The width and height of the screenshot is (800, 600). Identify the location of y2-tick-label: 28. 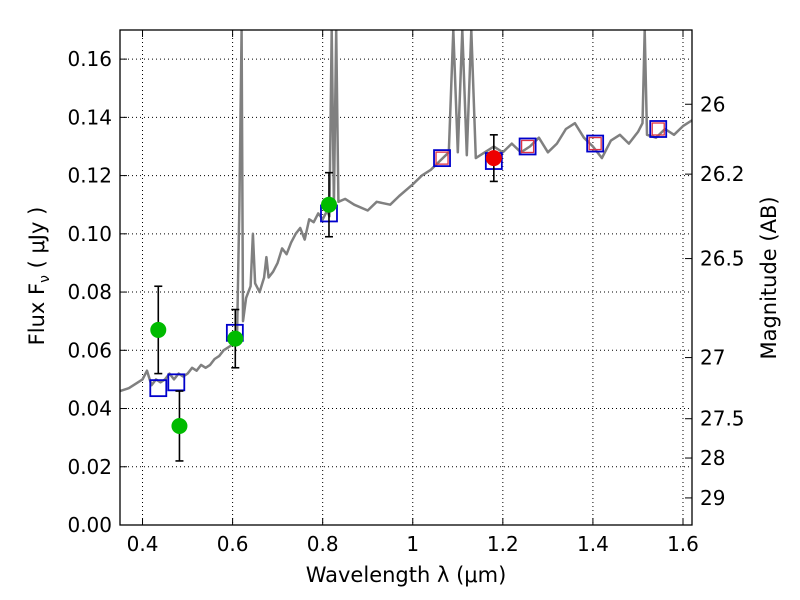
(712, 458).